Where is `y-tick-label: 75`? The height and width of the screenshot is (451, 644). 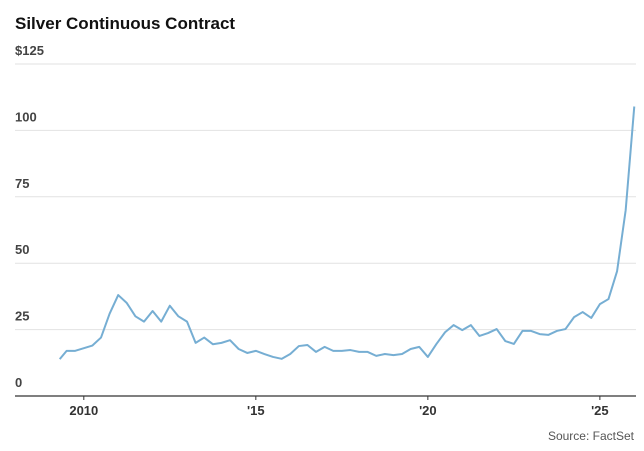 y-tick-label: 75 is located at coordinates (22, 183).